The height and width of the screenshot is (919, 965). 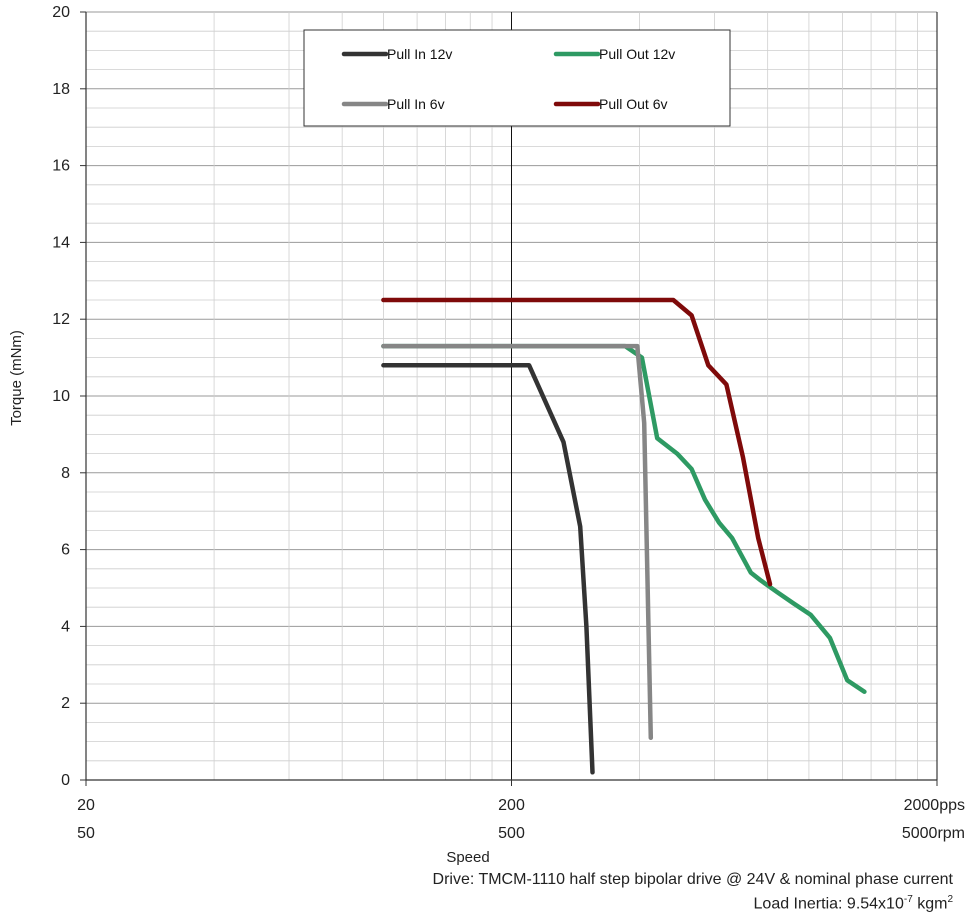 I want to click on y-tick-label: 0, so click(x=65, y=780).